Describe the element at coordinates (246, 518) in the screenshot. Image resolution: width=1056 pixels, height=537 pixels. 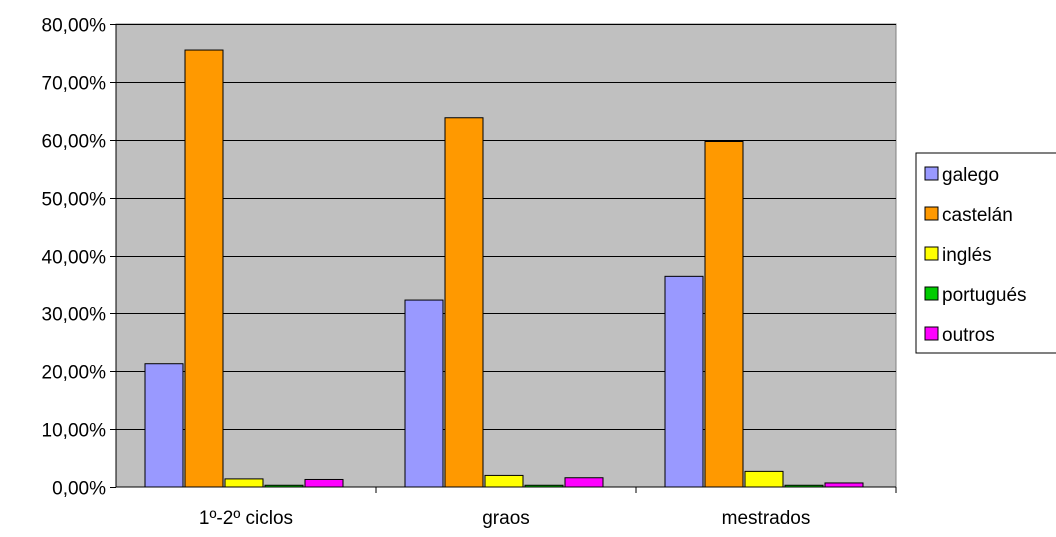
I see `x-tick-label: 1º-2º ciclos` at that location.